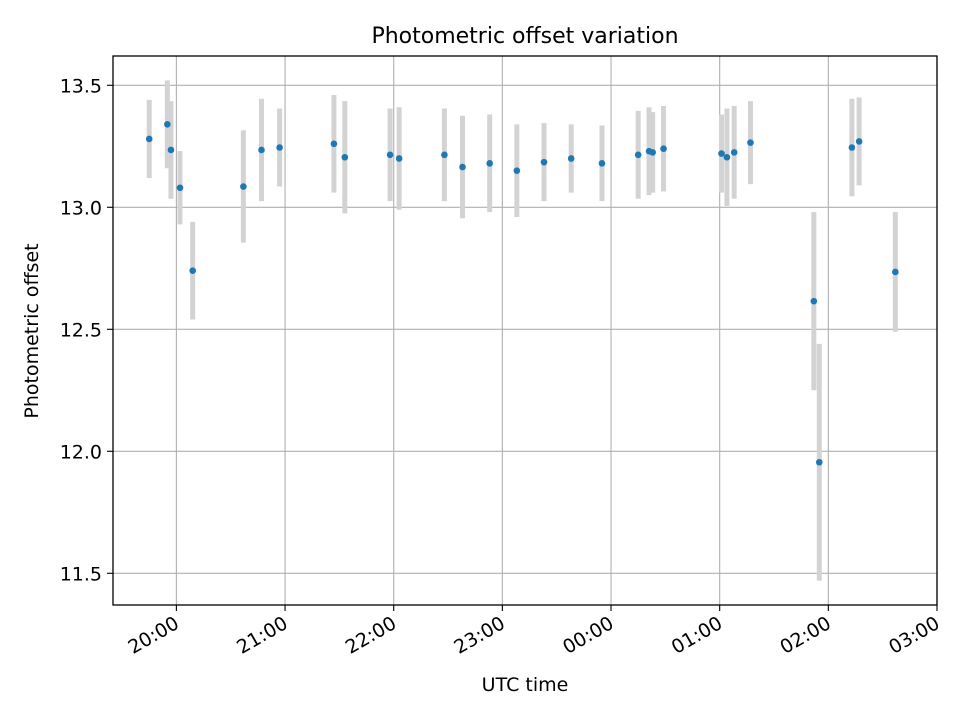  I want to click on x-tick-label: 03:00, so click(914, 635).